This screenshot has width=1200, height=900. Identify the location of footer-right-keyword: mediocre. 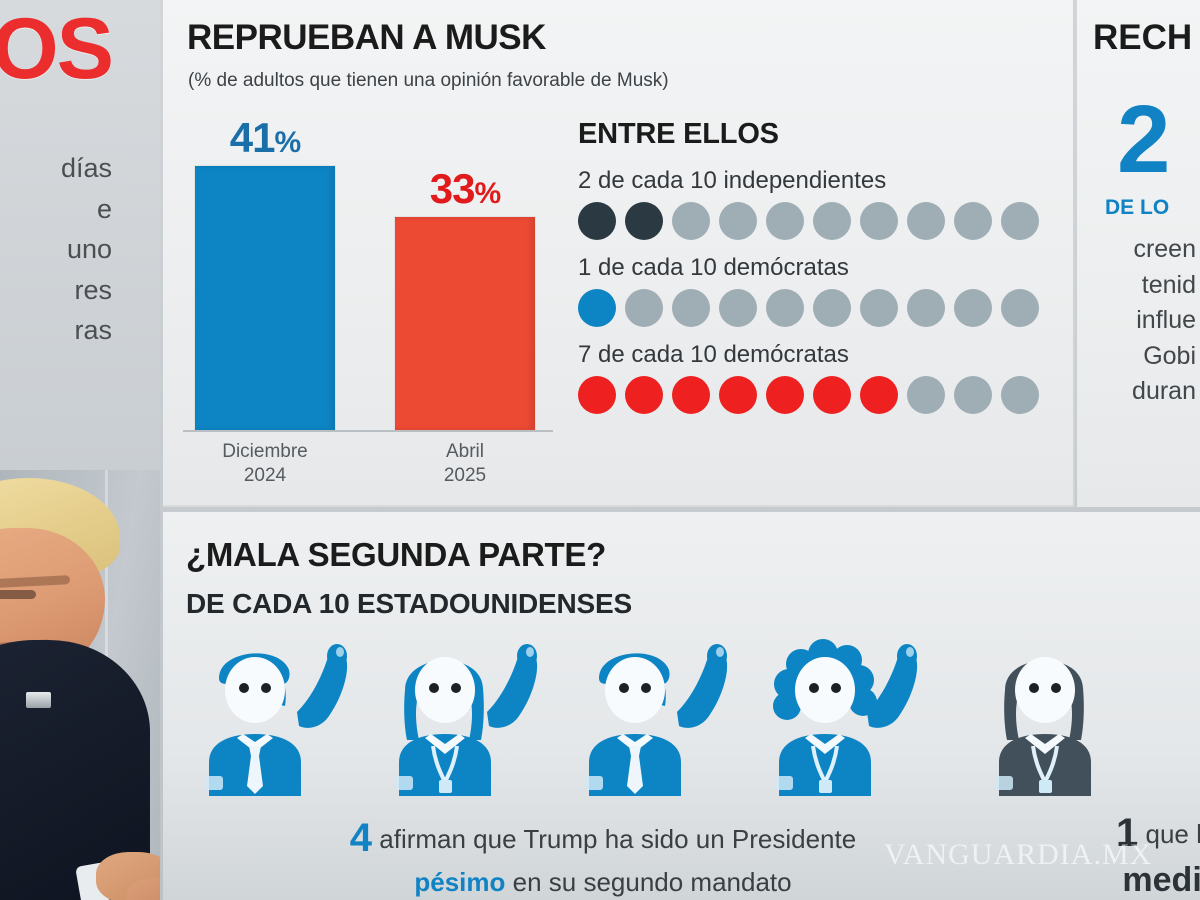
(1161, 880).